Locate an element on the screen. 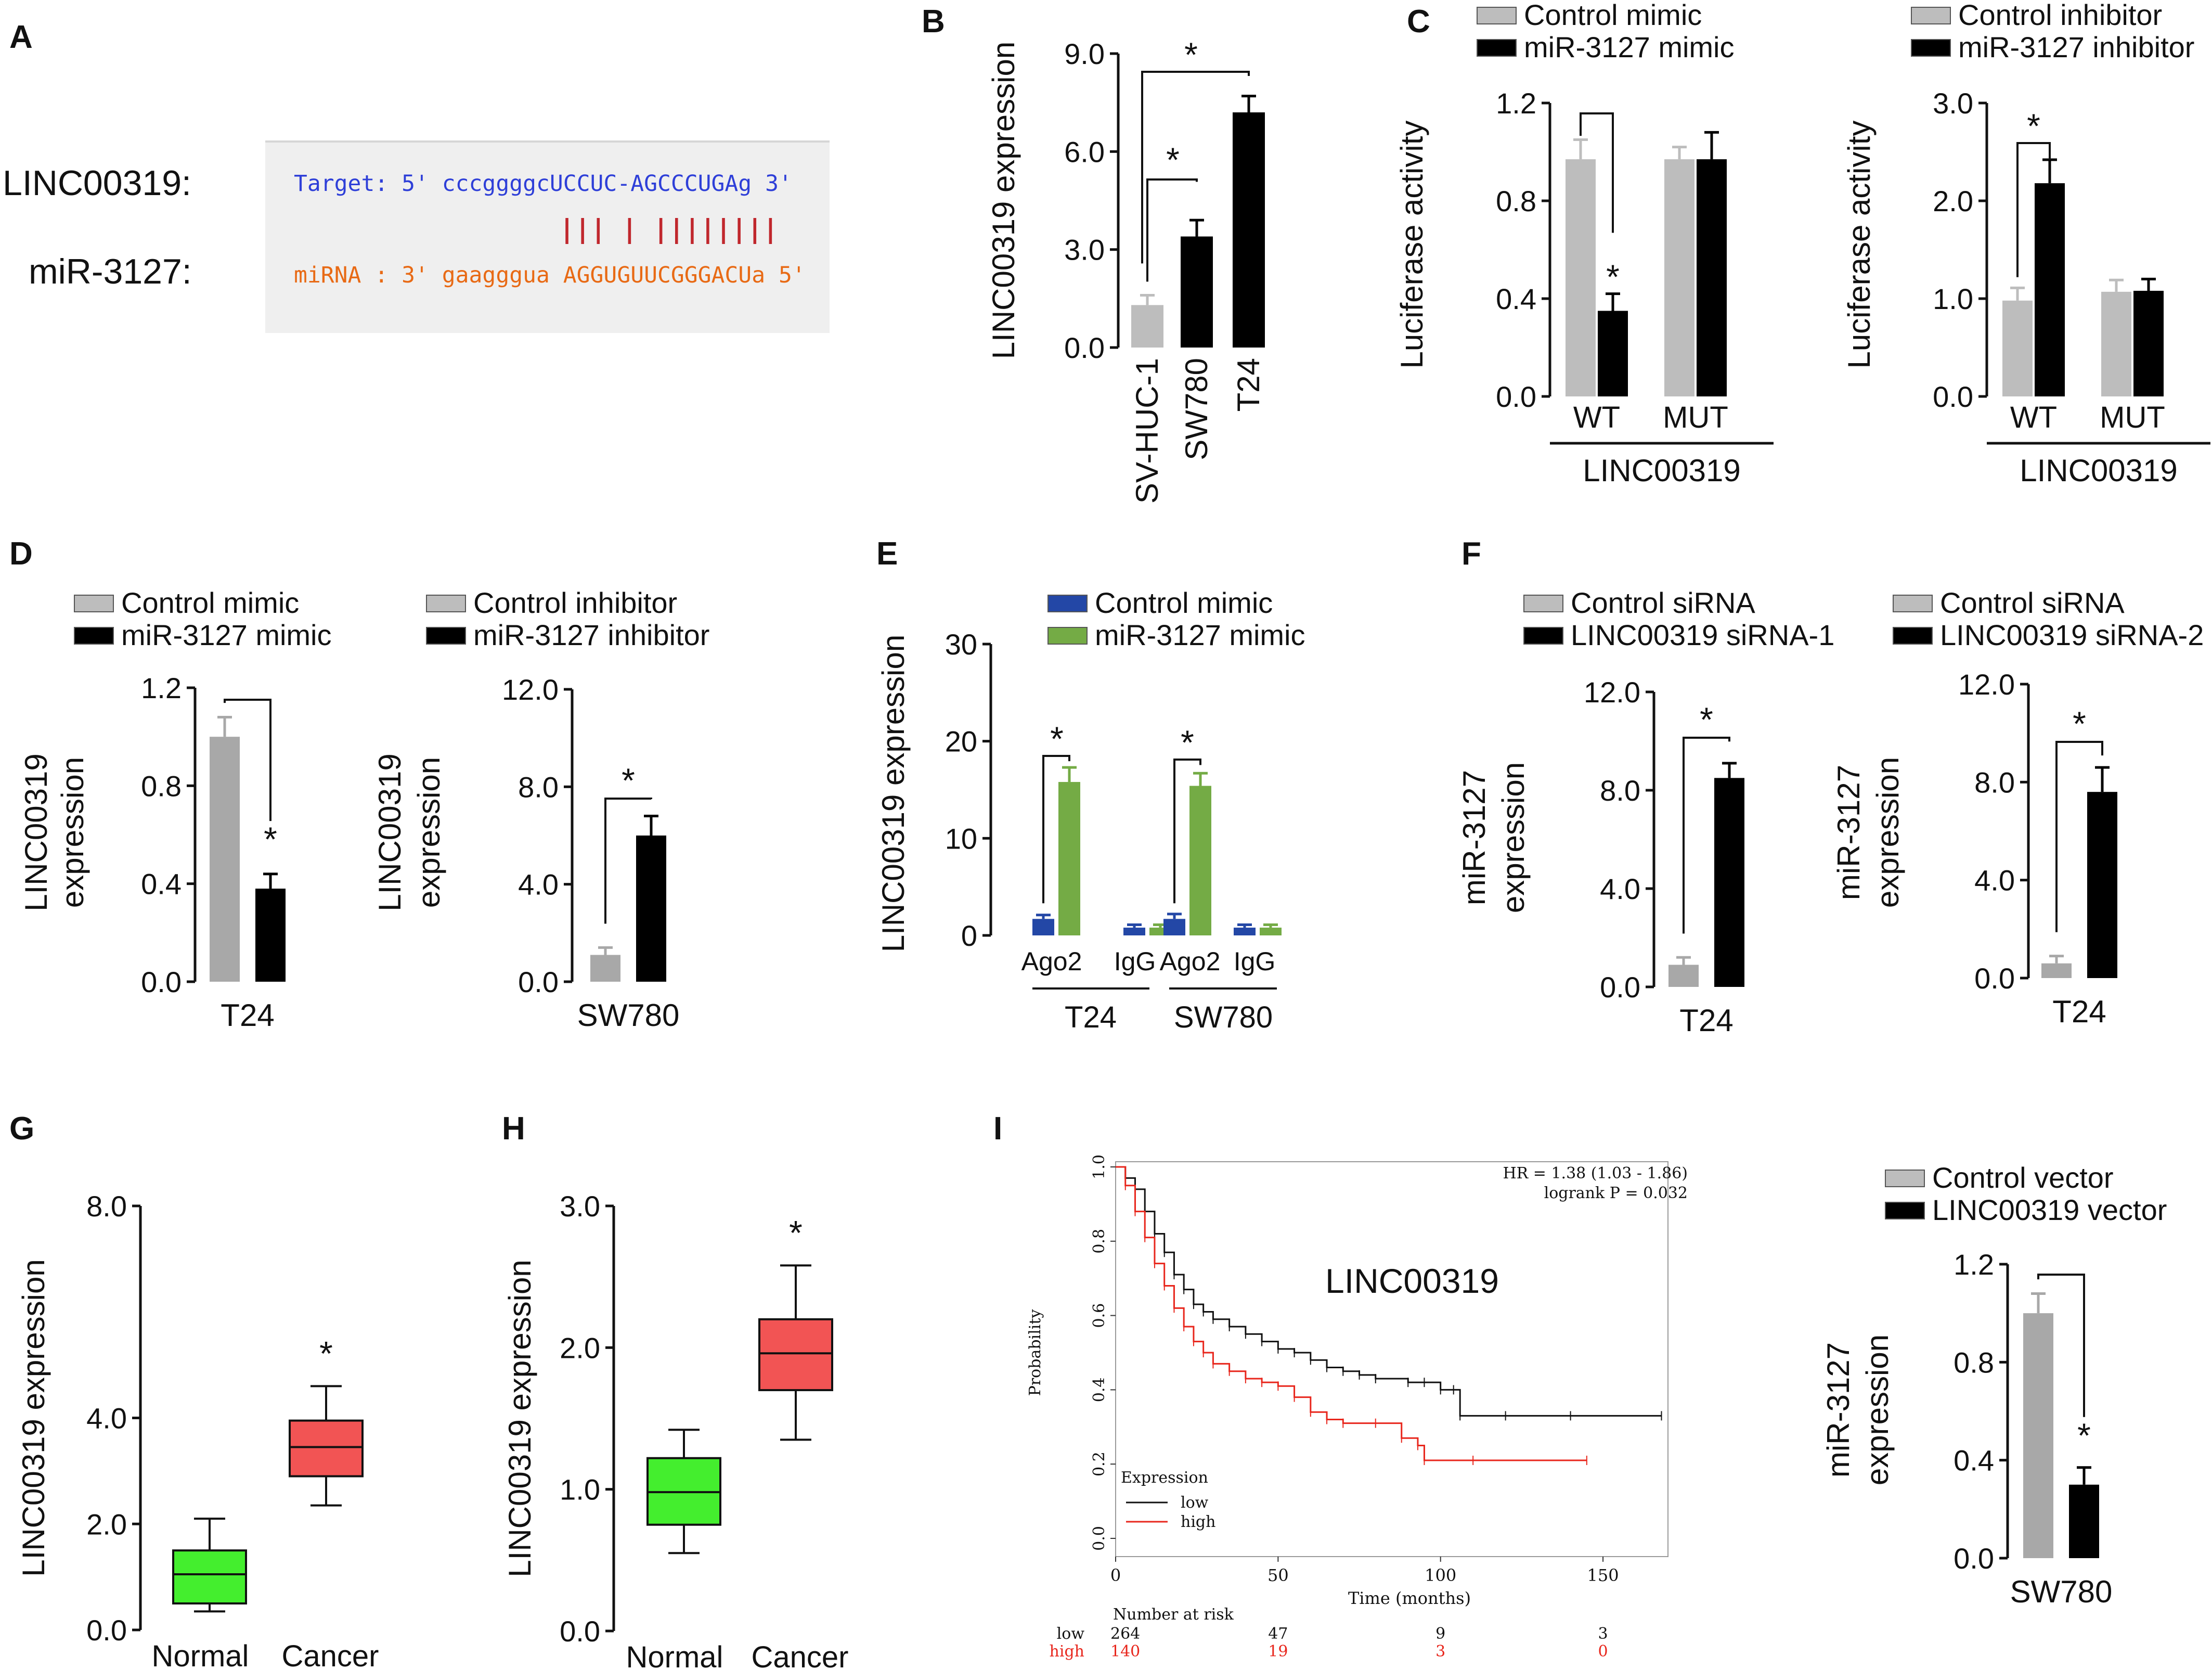 The height and width of the screenshot is (1670, 2212). panel-h-sig-star: * is located at coordinates (796, 1232).